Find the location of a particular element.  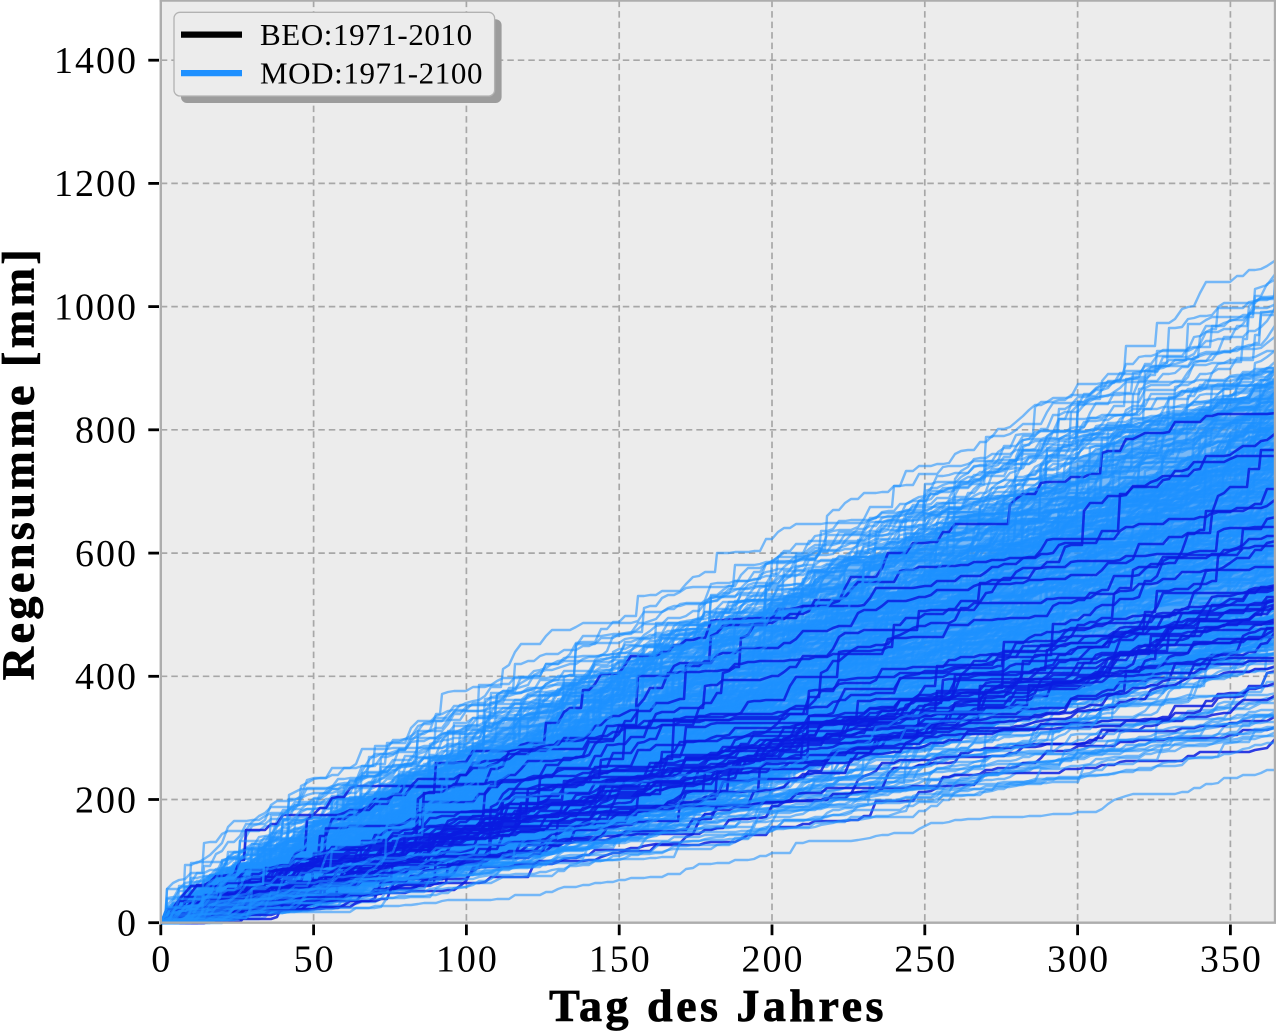

svg-text: 150 is located at coordinates (620, 960).